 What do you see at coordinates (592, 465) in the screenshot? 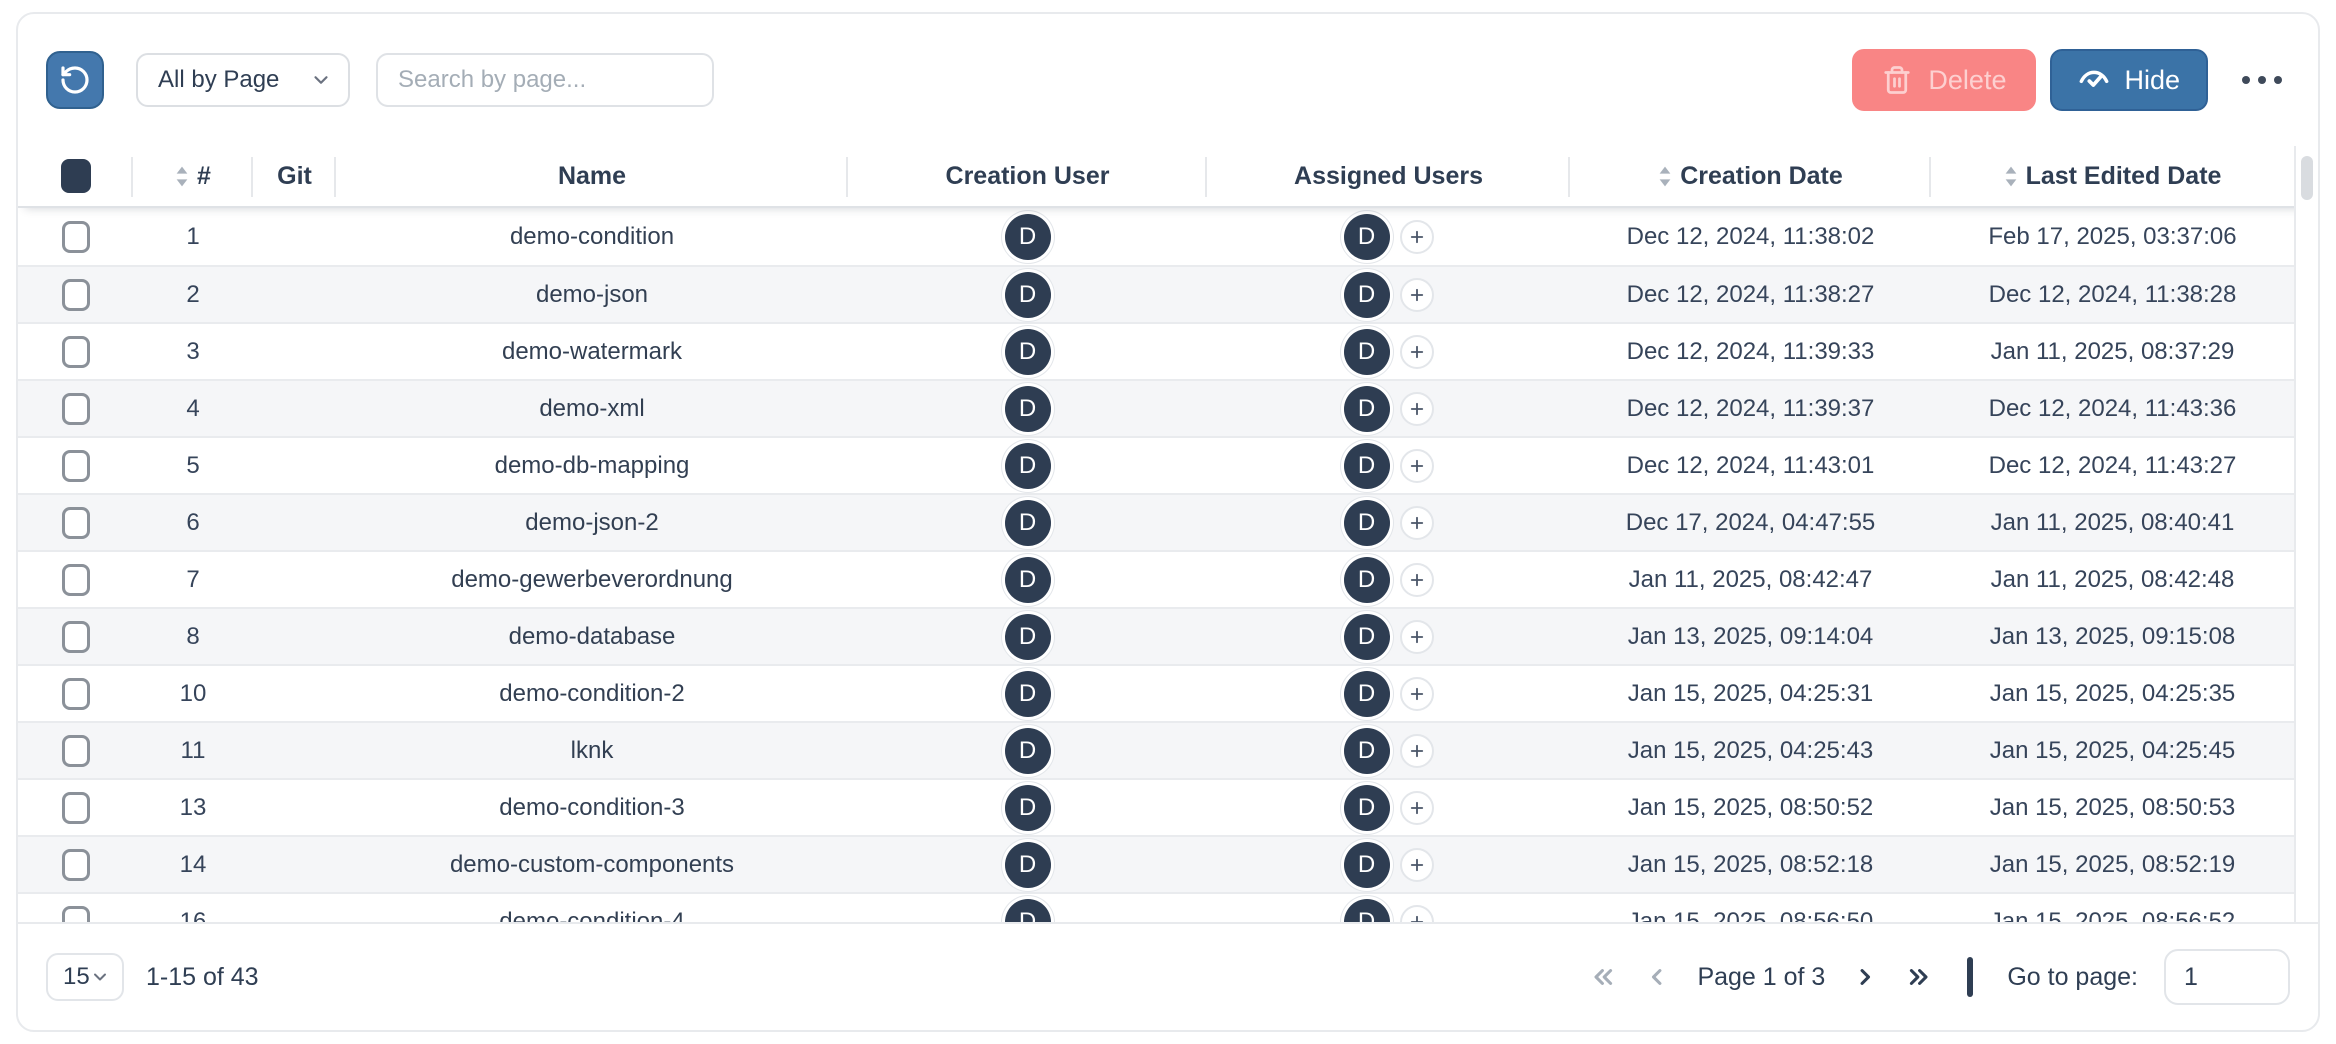
I see `row-page-name: demo-db-mapping` at bounding box center [592, 465].